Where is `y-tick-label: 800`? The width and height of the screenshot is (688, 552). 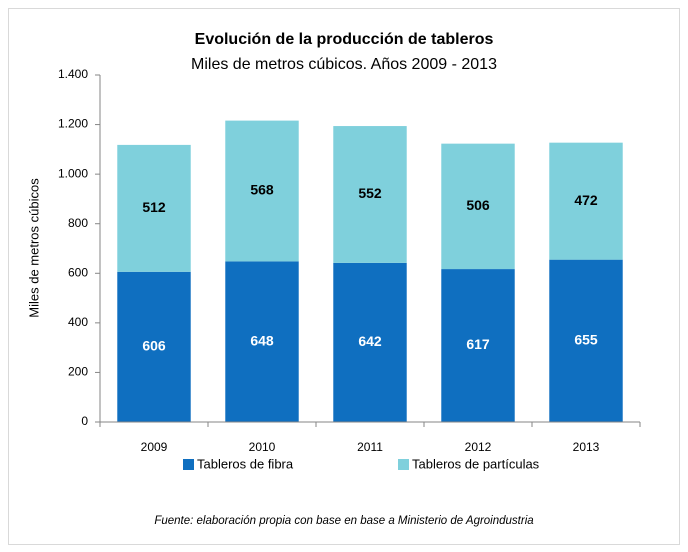 y-tick-label: 800 is located at coordinates (78, 223).